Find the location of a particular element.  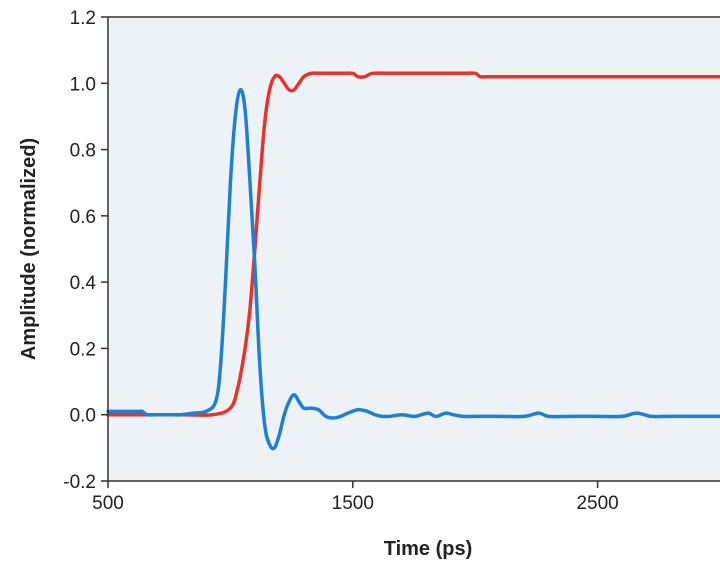

y-tick-label: -0.2 is located at coordinates (79, 482).